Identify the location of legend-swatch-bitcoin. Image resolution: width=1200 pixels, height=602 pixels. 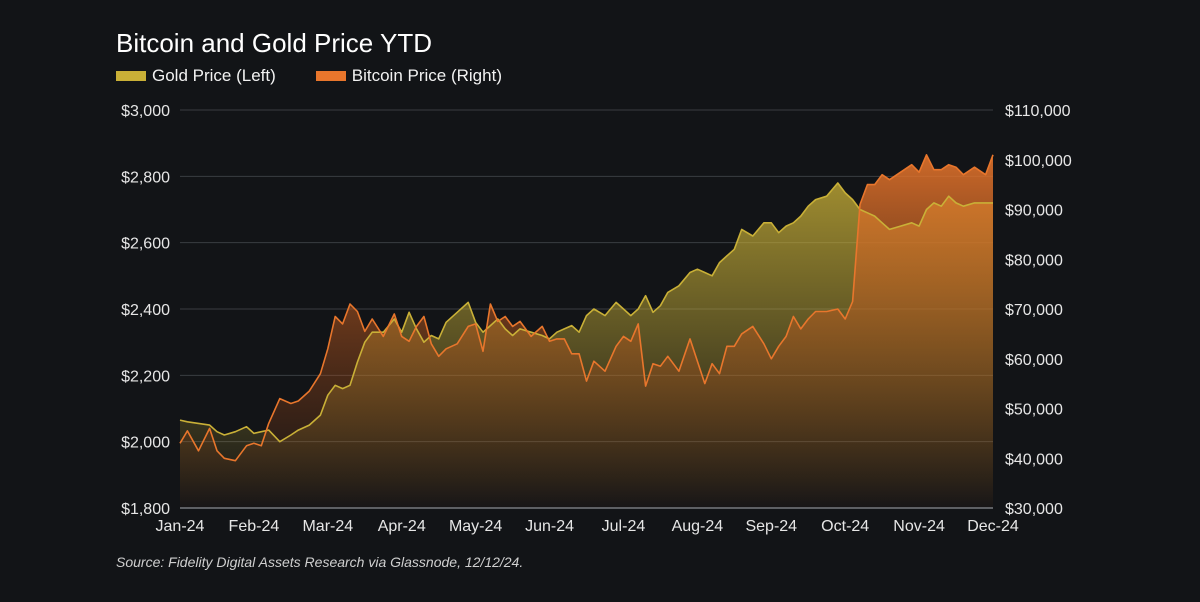
(330, 76).